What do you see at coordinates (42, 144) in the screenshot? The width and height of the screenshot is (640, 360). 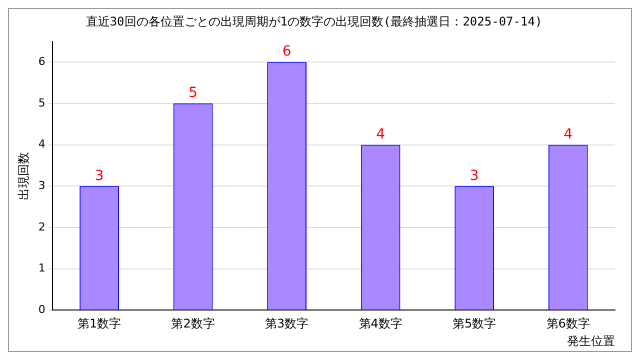 I see `y-tick-label: 4` at bounding box center [42, 144].